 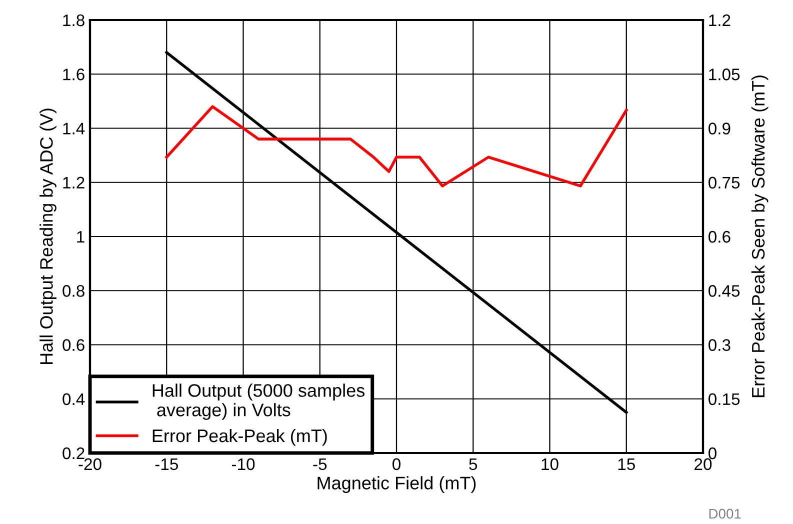 What do you see at coordinates (719, 20) in the screenshot?
I see `y2-tick-label: 1.2` at bounding box center [719, 20].